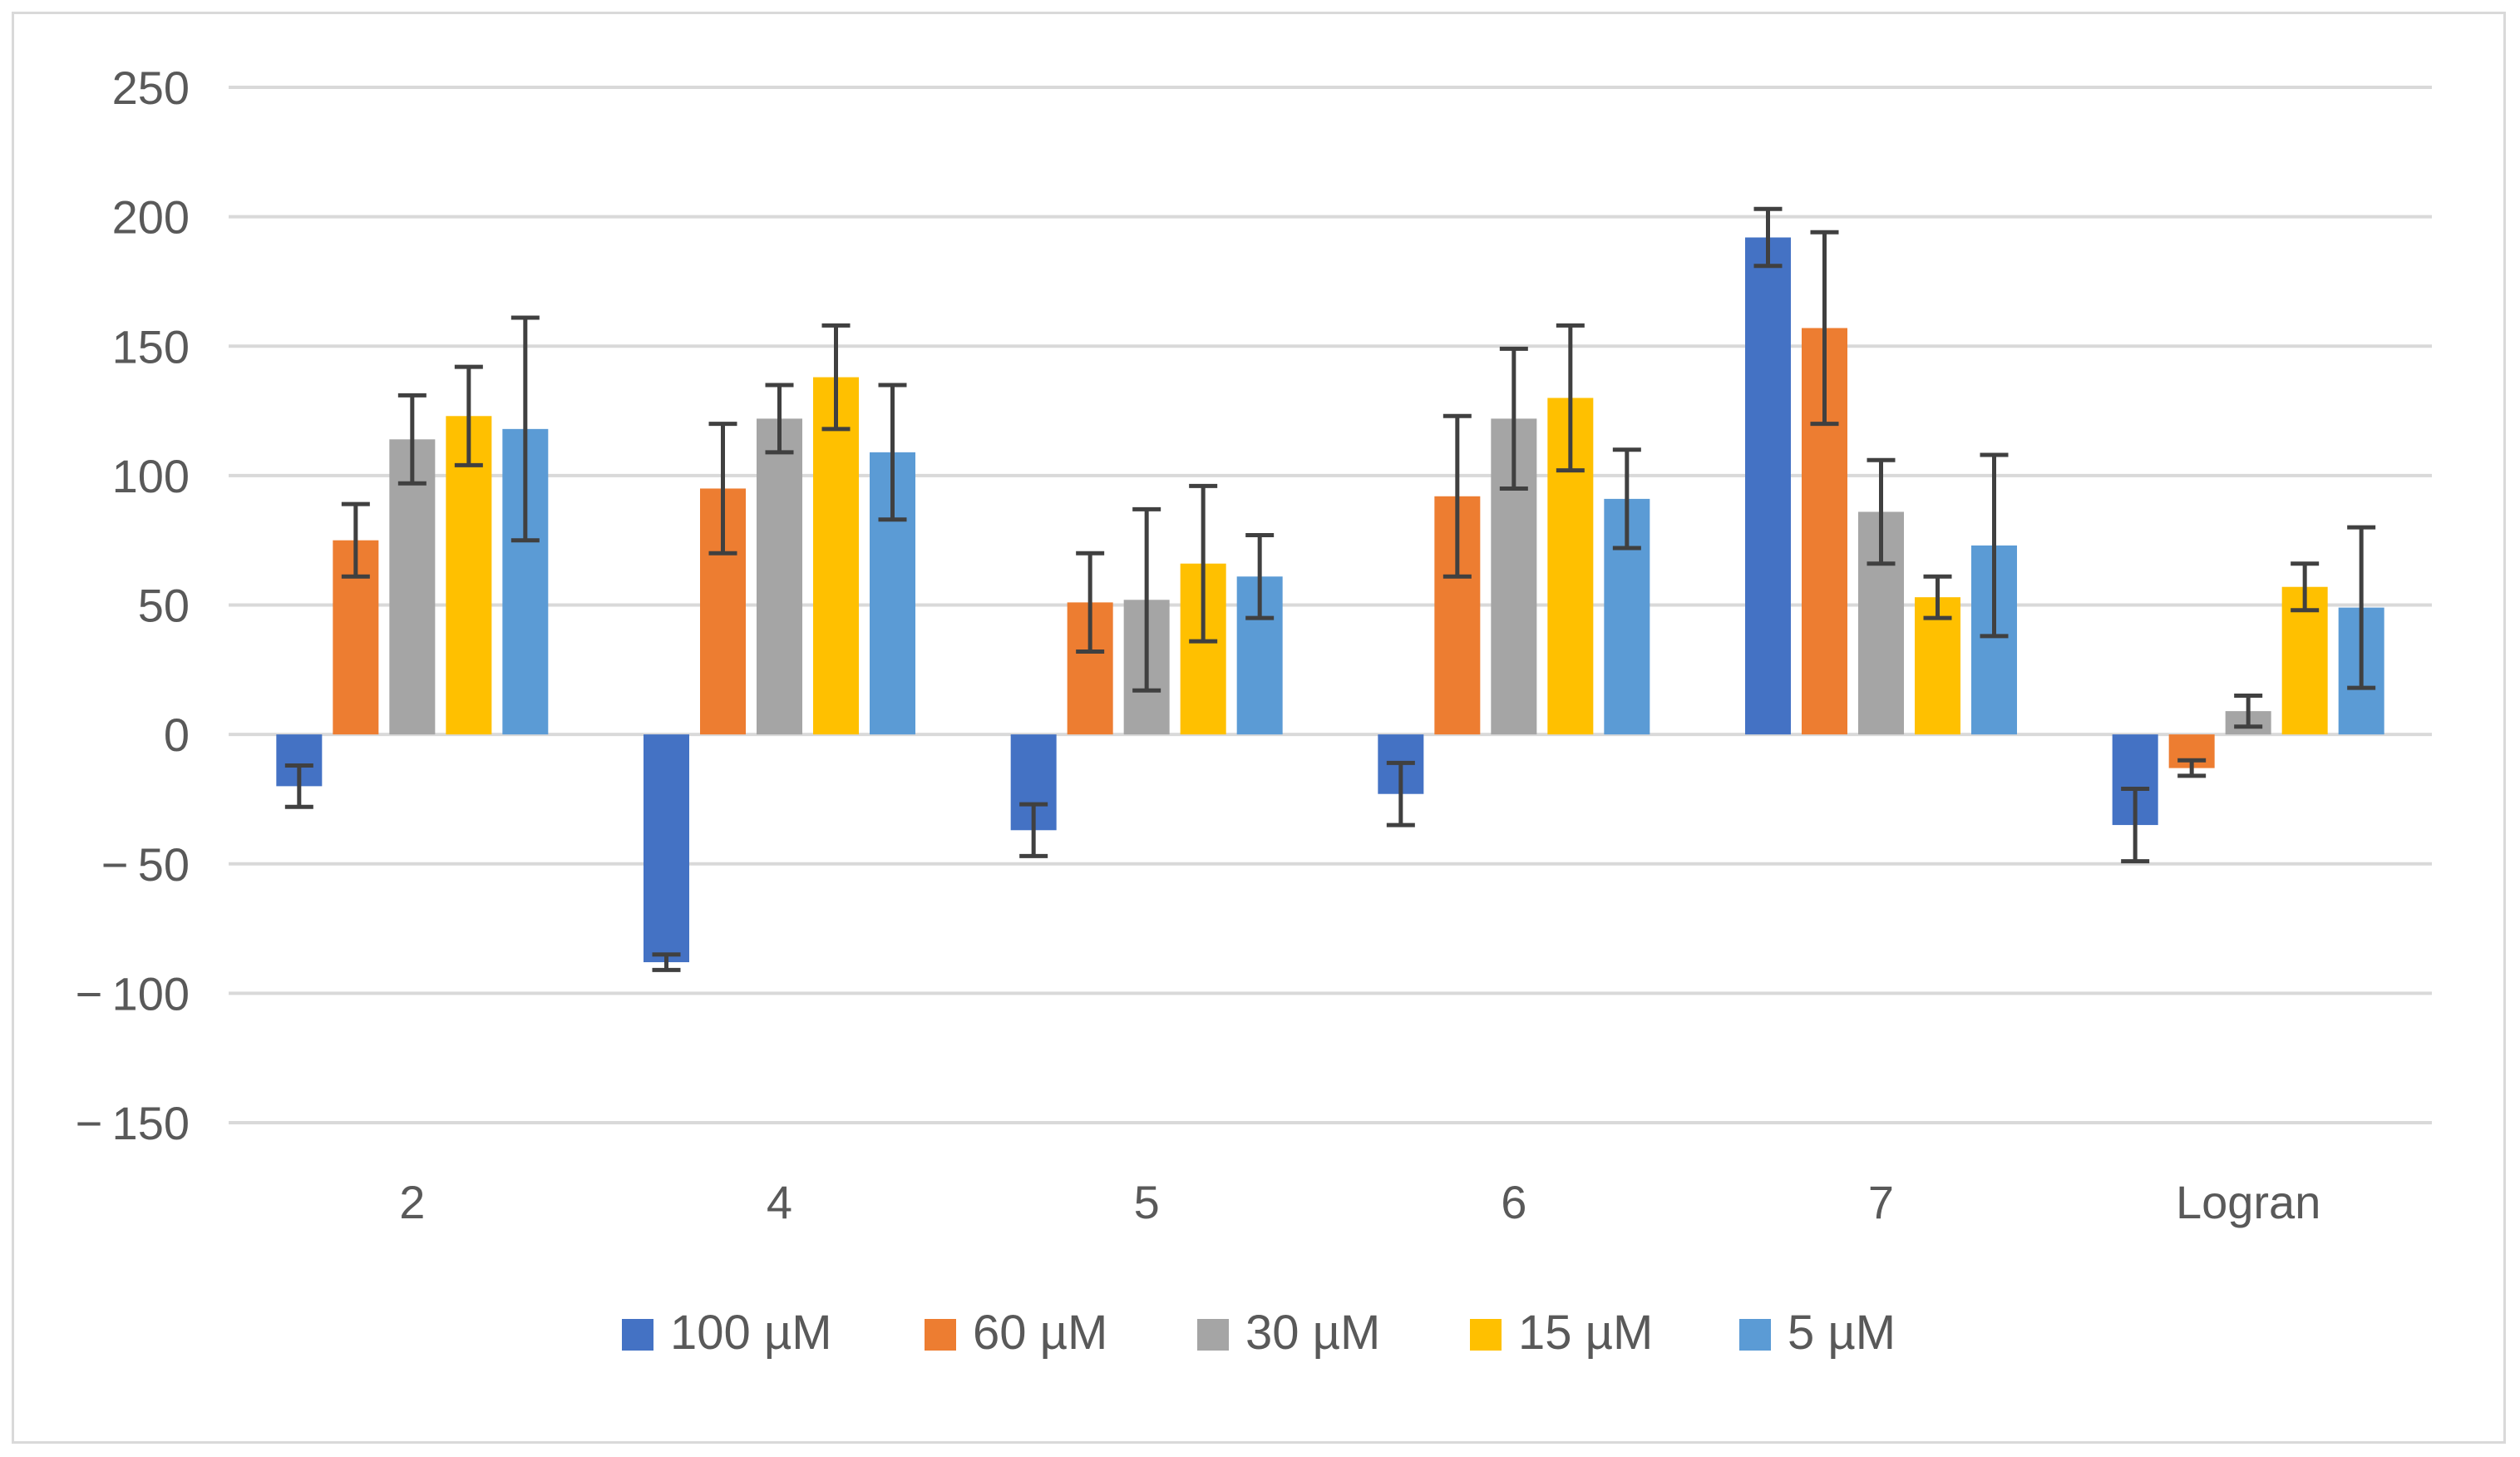 The width and height of the screenshot is (2520, 1457). Describe the element at coordinates (145, 864) in the screenshot. I see `y-tick-label: − 50` at that location.